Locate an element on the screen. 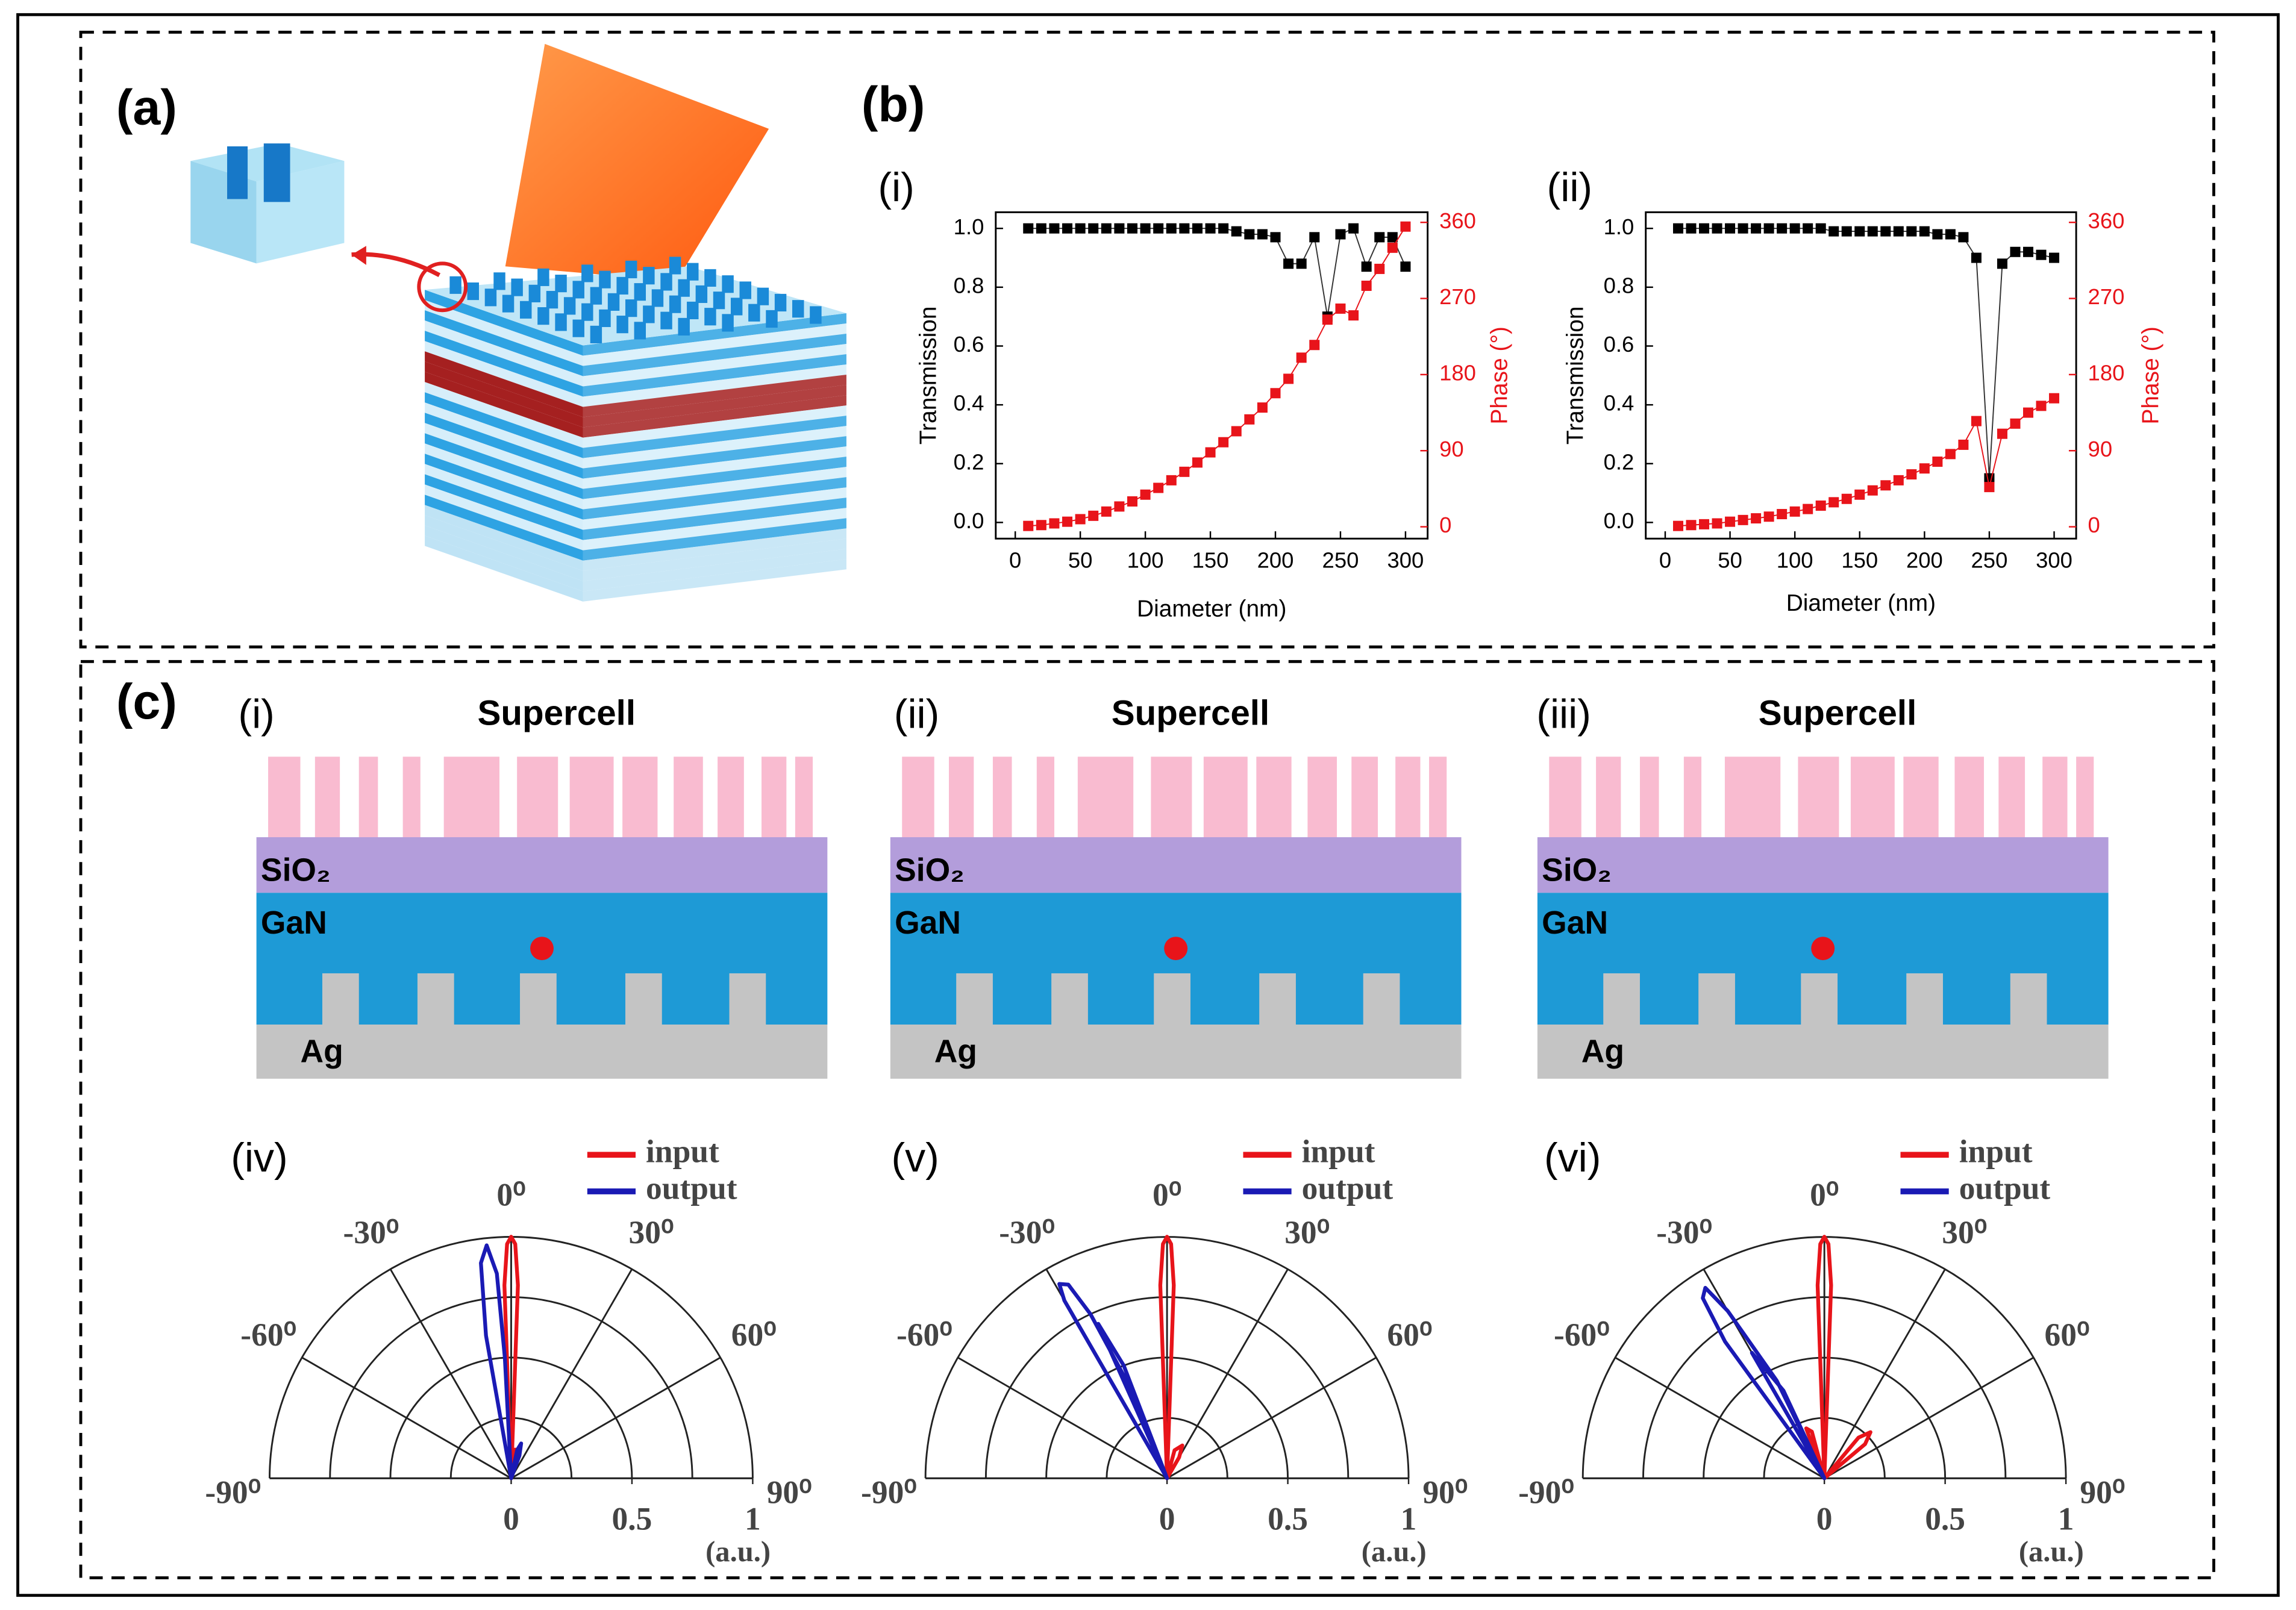  subtitle: (iii) is located at coordinates (1563, 714).